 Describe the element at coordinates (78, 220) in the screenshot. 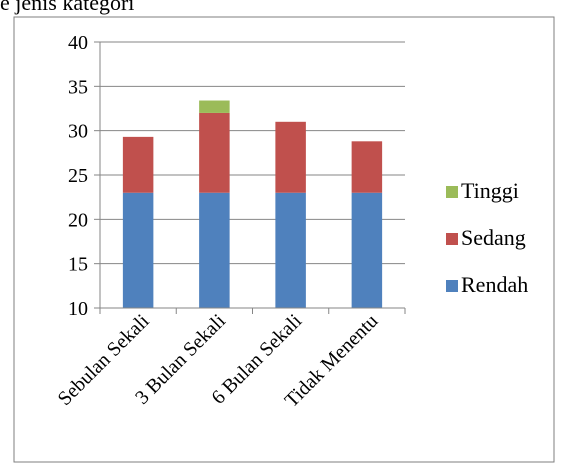

I see `y-tick-label: 20` at that location.